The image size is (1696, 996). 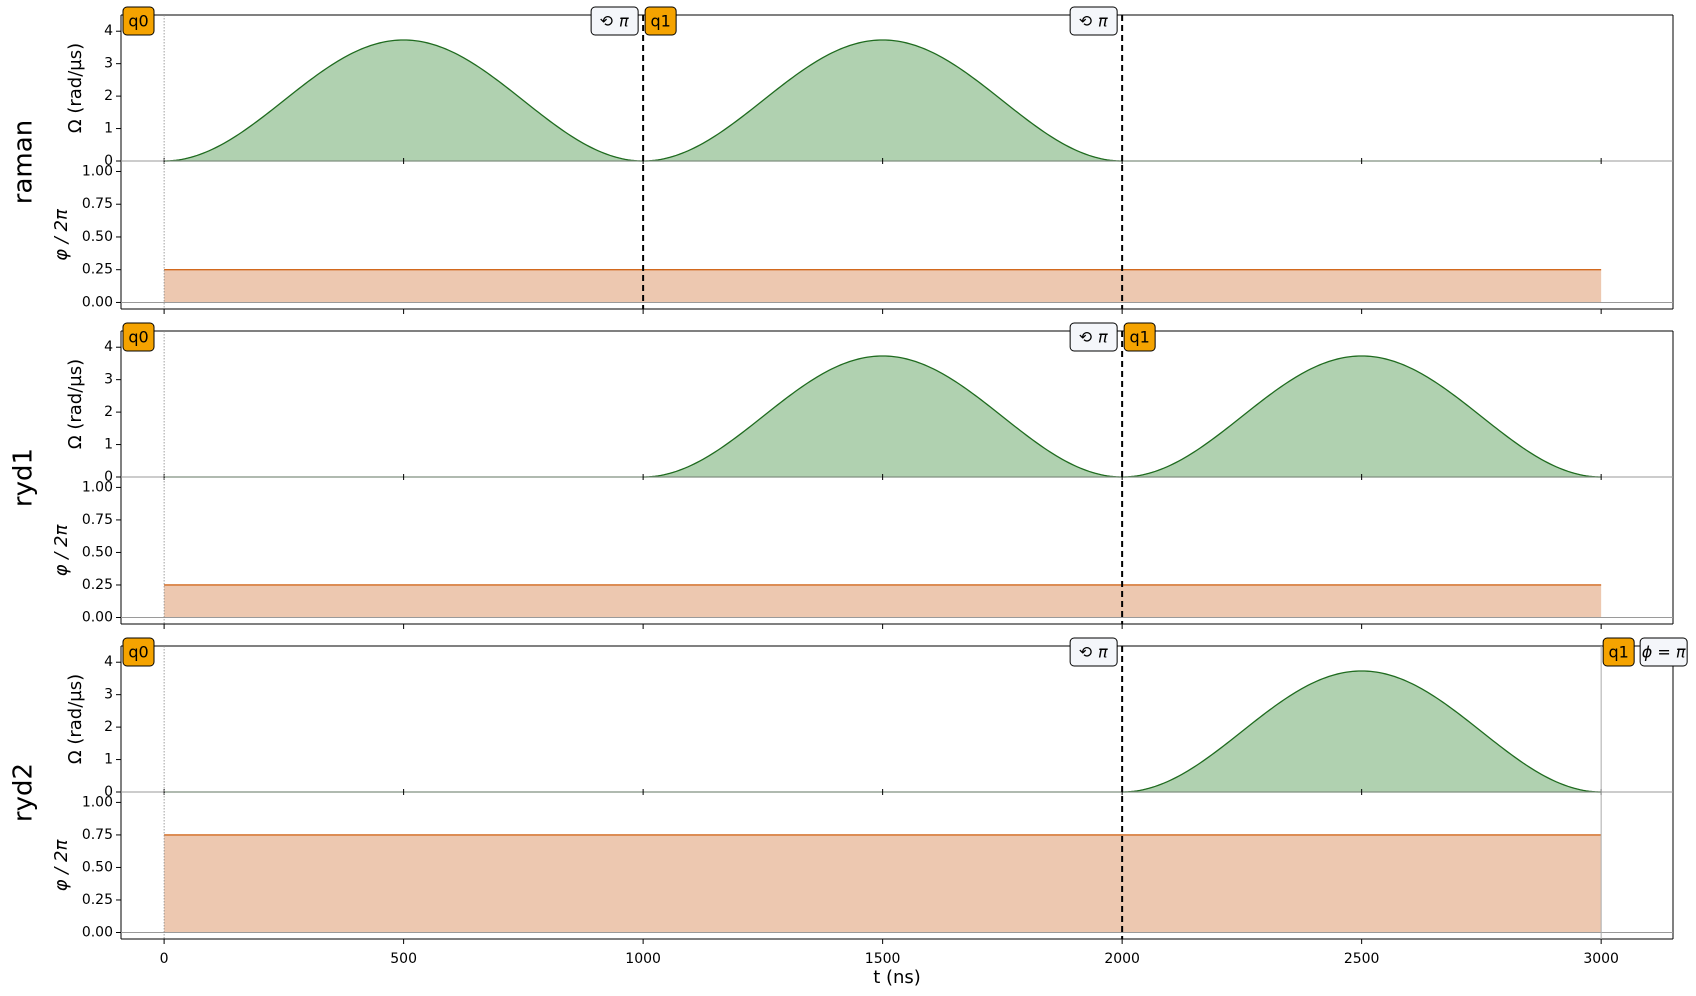 I want to click on channel-label: raman, so click(x=24, y=162).